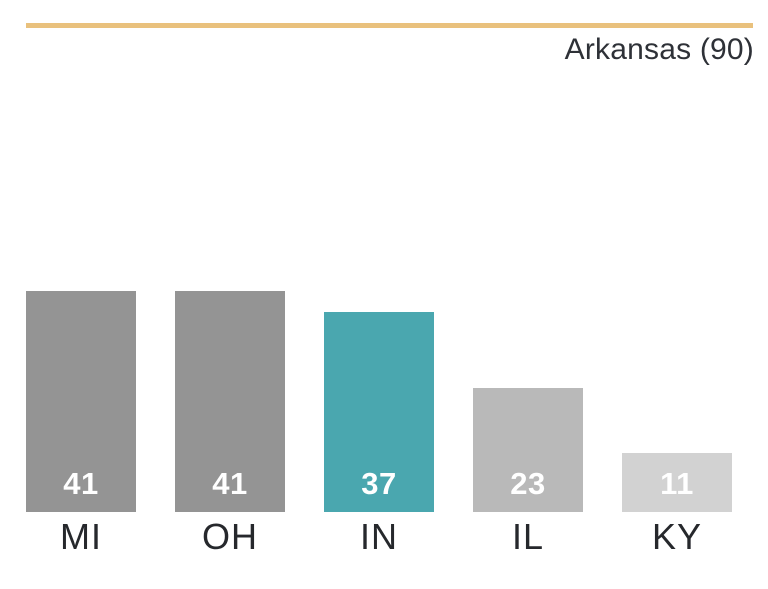 The width and height of the screenshot is (768, 589). What do you see at coordinates (81, 536) in the screenshot?
I see `x-axis-label-mi: MI` at bounding box center [81, 536].